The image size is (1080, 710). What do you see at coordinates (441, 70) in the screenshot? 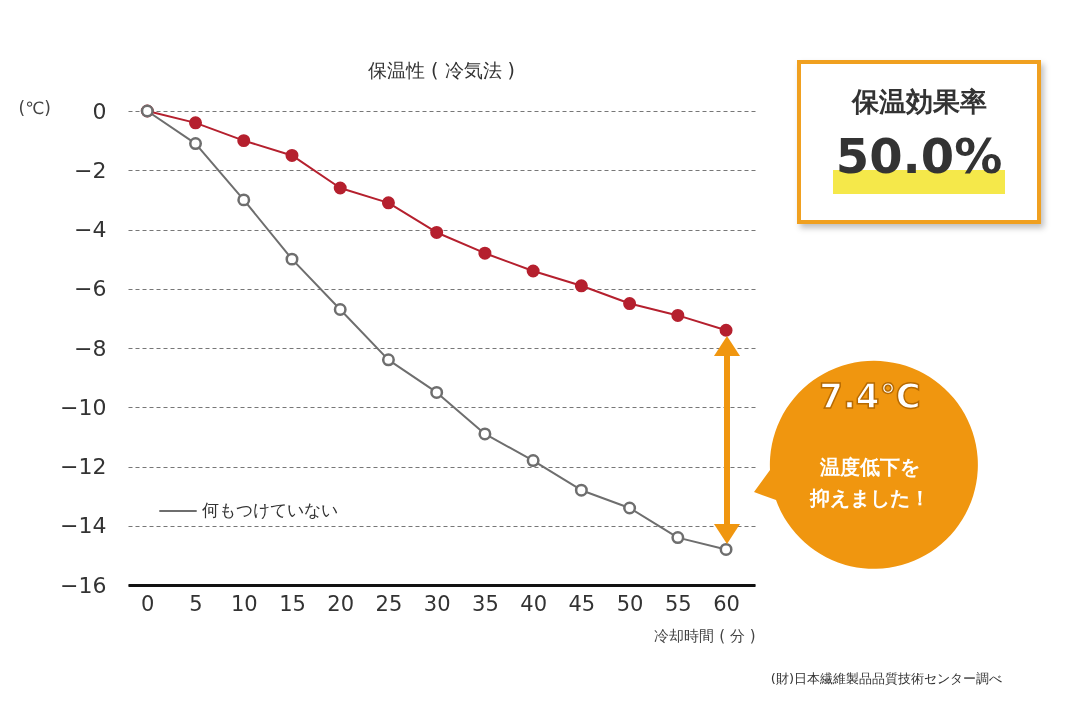
I see `chart-title: 保温性 ( 冷気法 )` at bounding box center [441, 70].